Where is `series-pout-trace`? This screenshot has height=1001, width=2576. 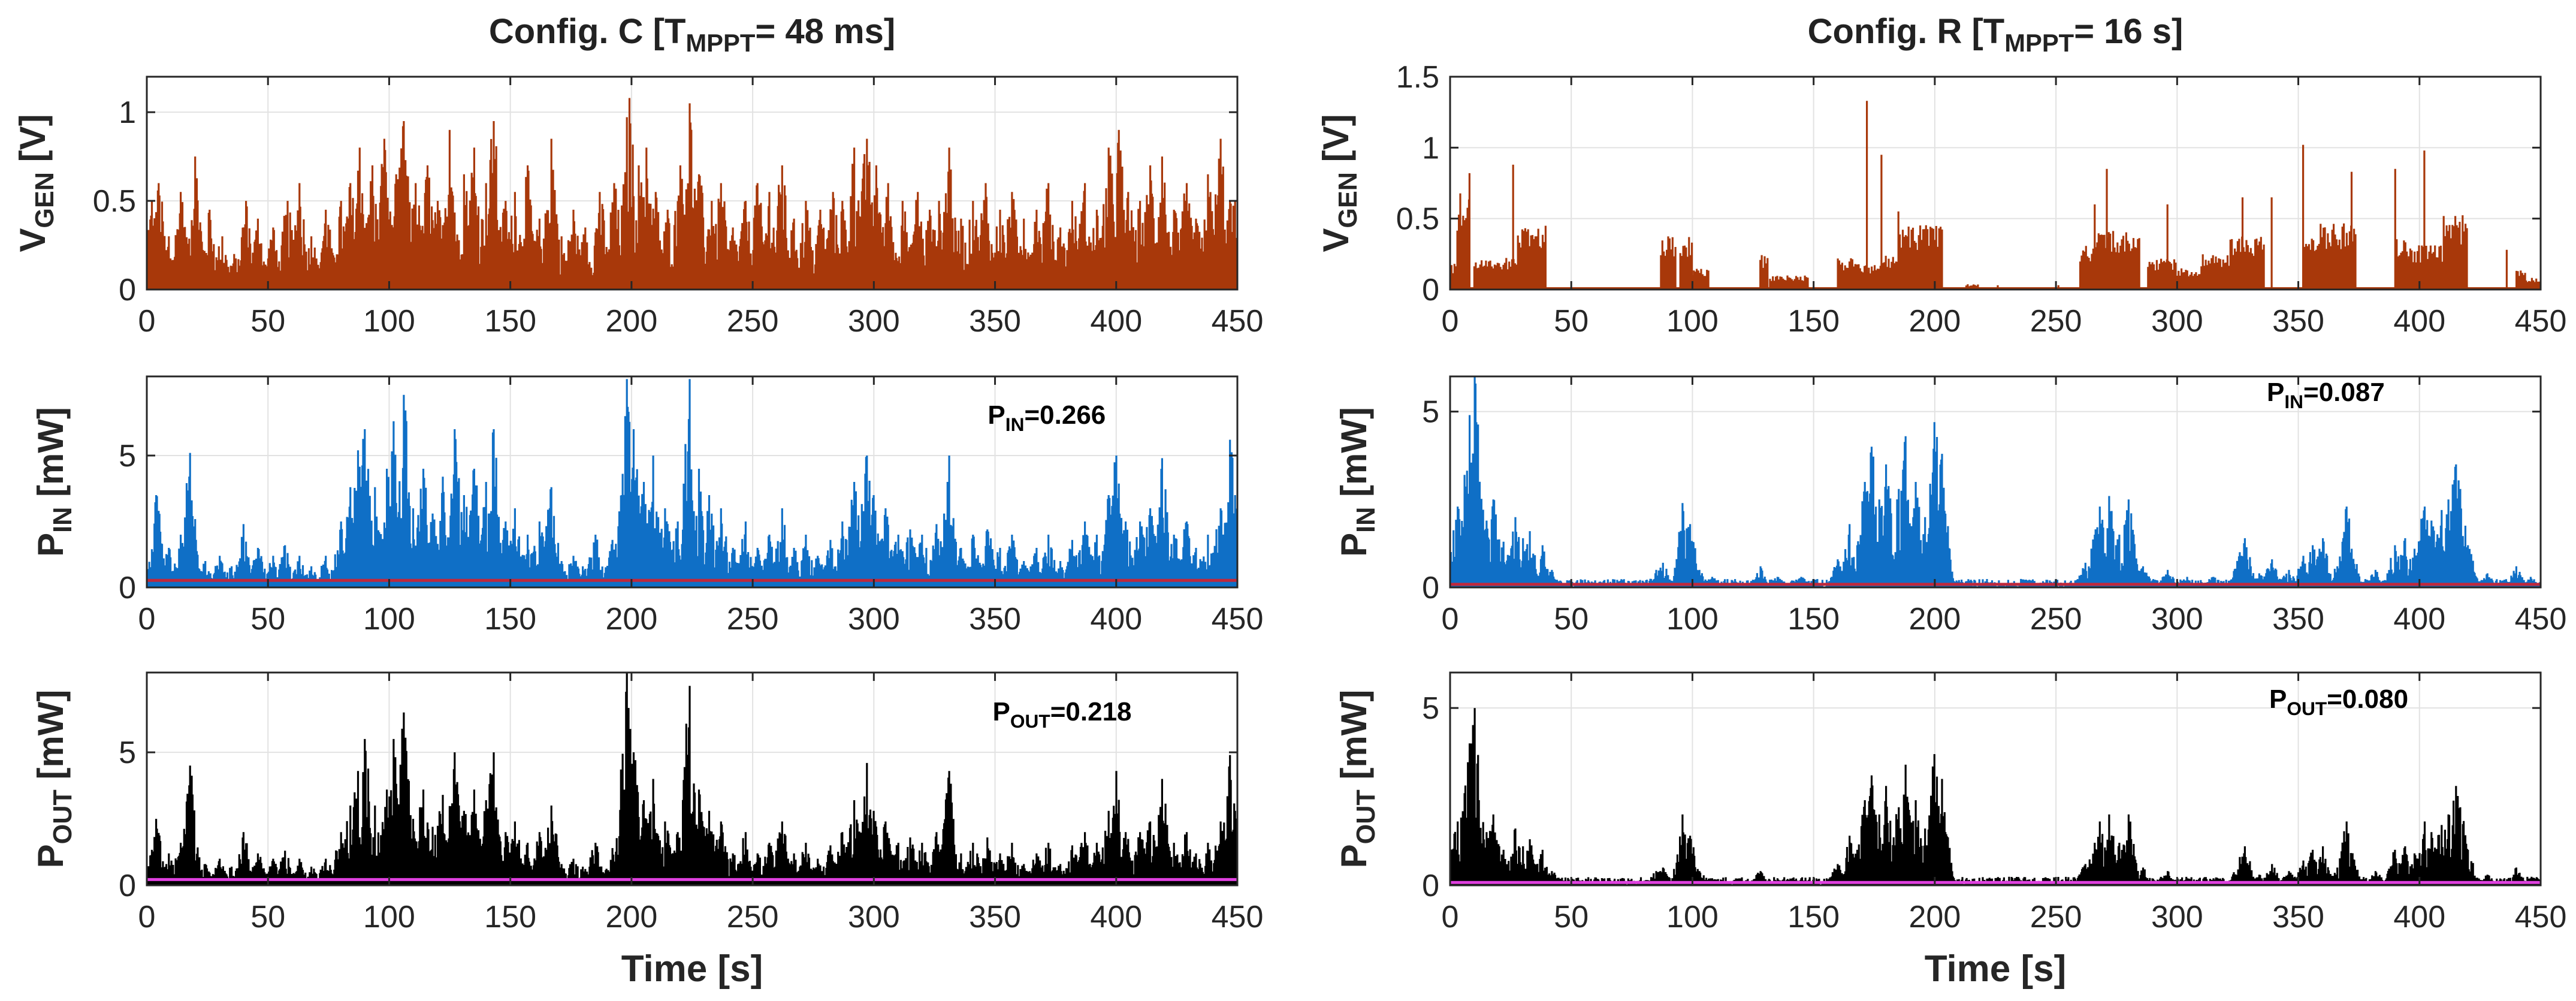 series-pout-trace is located at coordinates (1996, 796).